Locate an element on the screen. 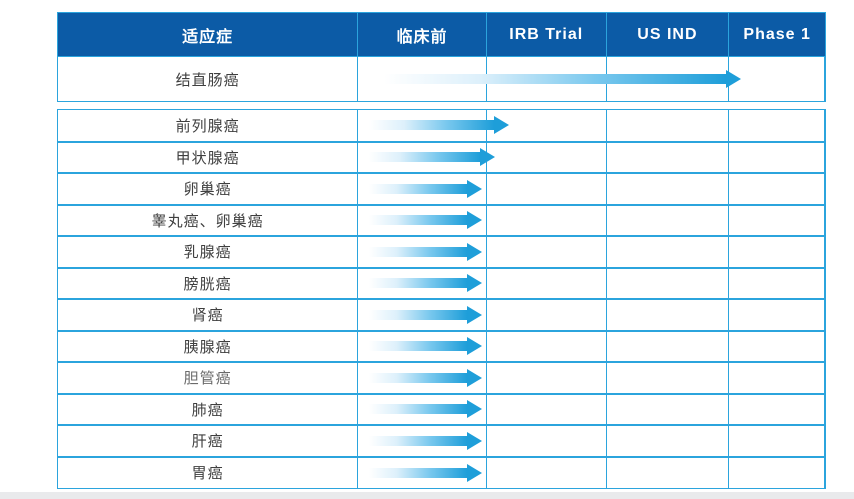  table-header-row: 适应症 临床前 IRB Trial US IND Phase 1 is located at coordinates (441, 34).